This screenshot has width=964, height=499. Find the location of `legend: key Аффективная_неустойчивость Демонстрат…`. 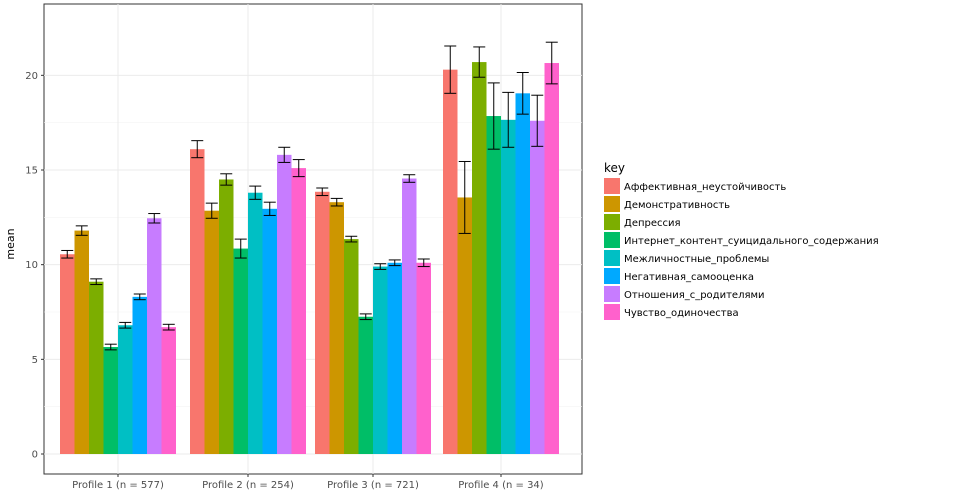

legend: key Аффективная_неустойчивость Демонстрат… is located at coordinates (741, 240).